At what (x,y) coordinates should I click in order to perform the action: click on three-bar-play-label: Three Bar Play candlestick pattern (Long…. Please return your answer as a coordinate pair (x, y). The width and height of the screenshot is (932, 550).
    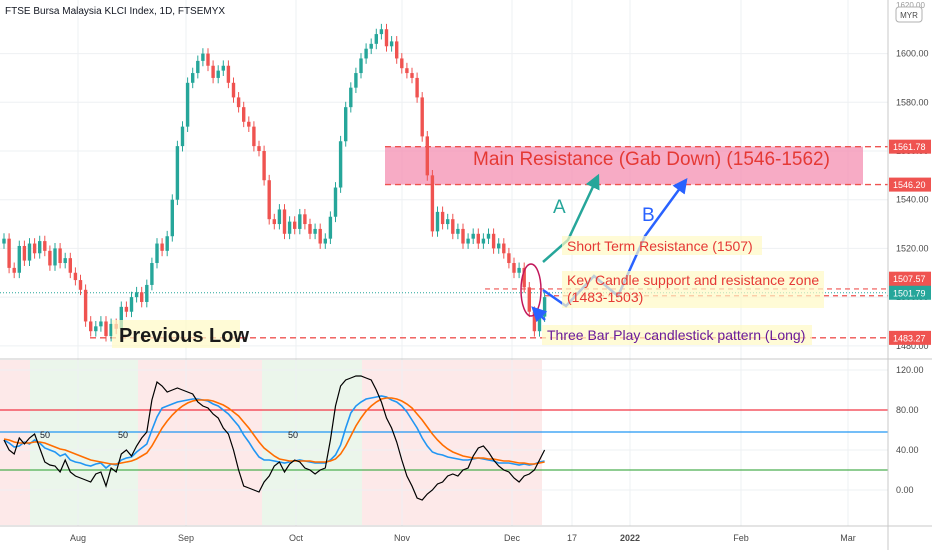
    Looking at the image, I should click on (676, 335).